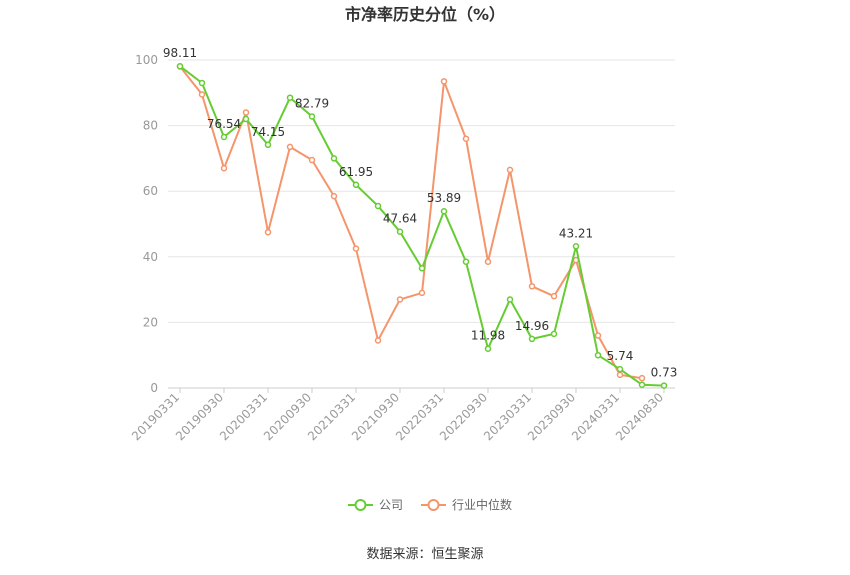  Describe the element at coordinates (620, 356) in the screenshot. I see `data-label: 5.74` at that location.